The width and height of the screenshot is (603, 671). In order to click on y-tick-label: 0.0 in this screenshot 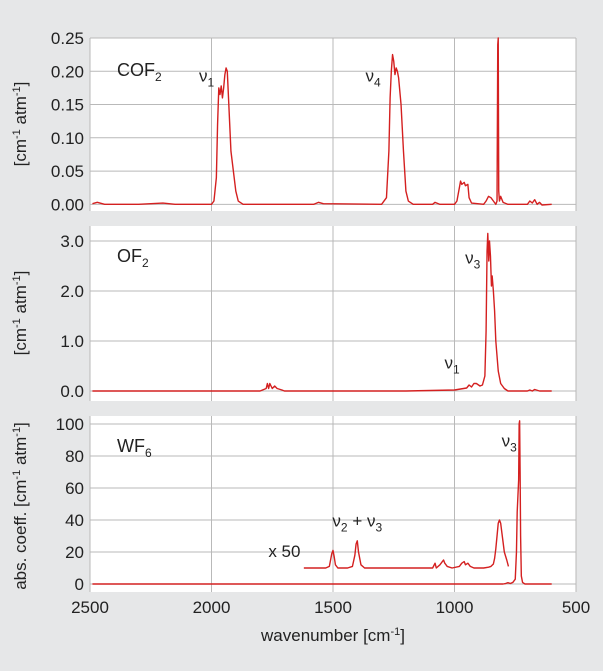, I will do `click(72, 391)`.